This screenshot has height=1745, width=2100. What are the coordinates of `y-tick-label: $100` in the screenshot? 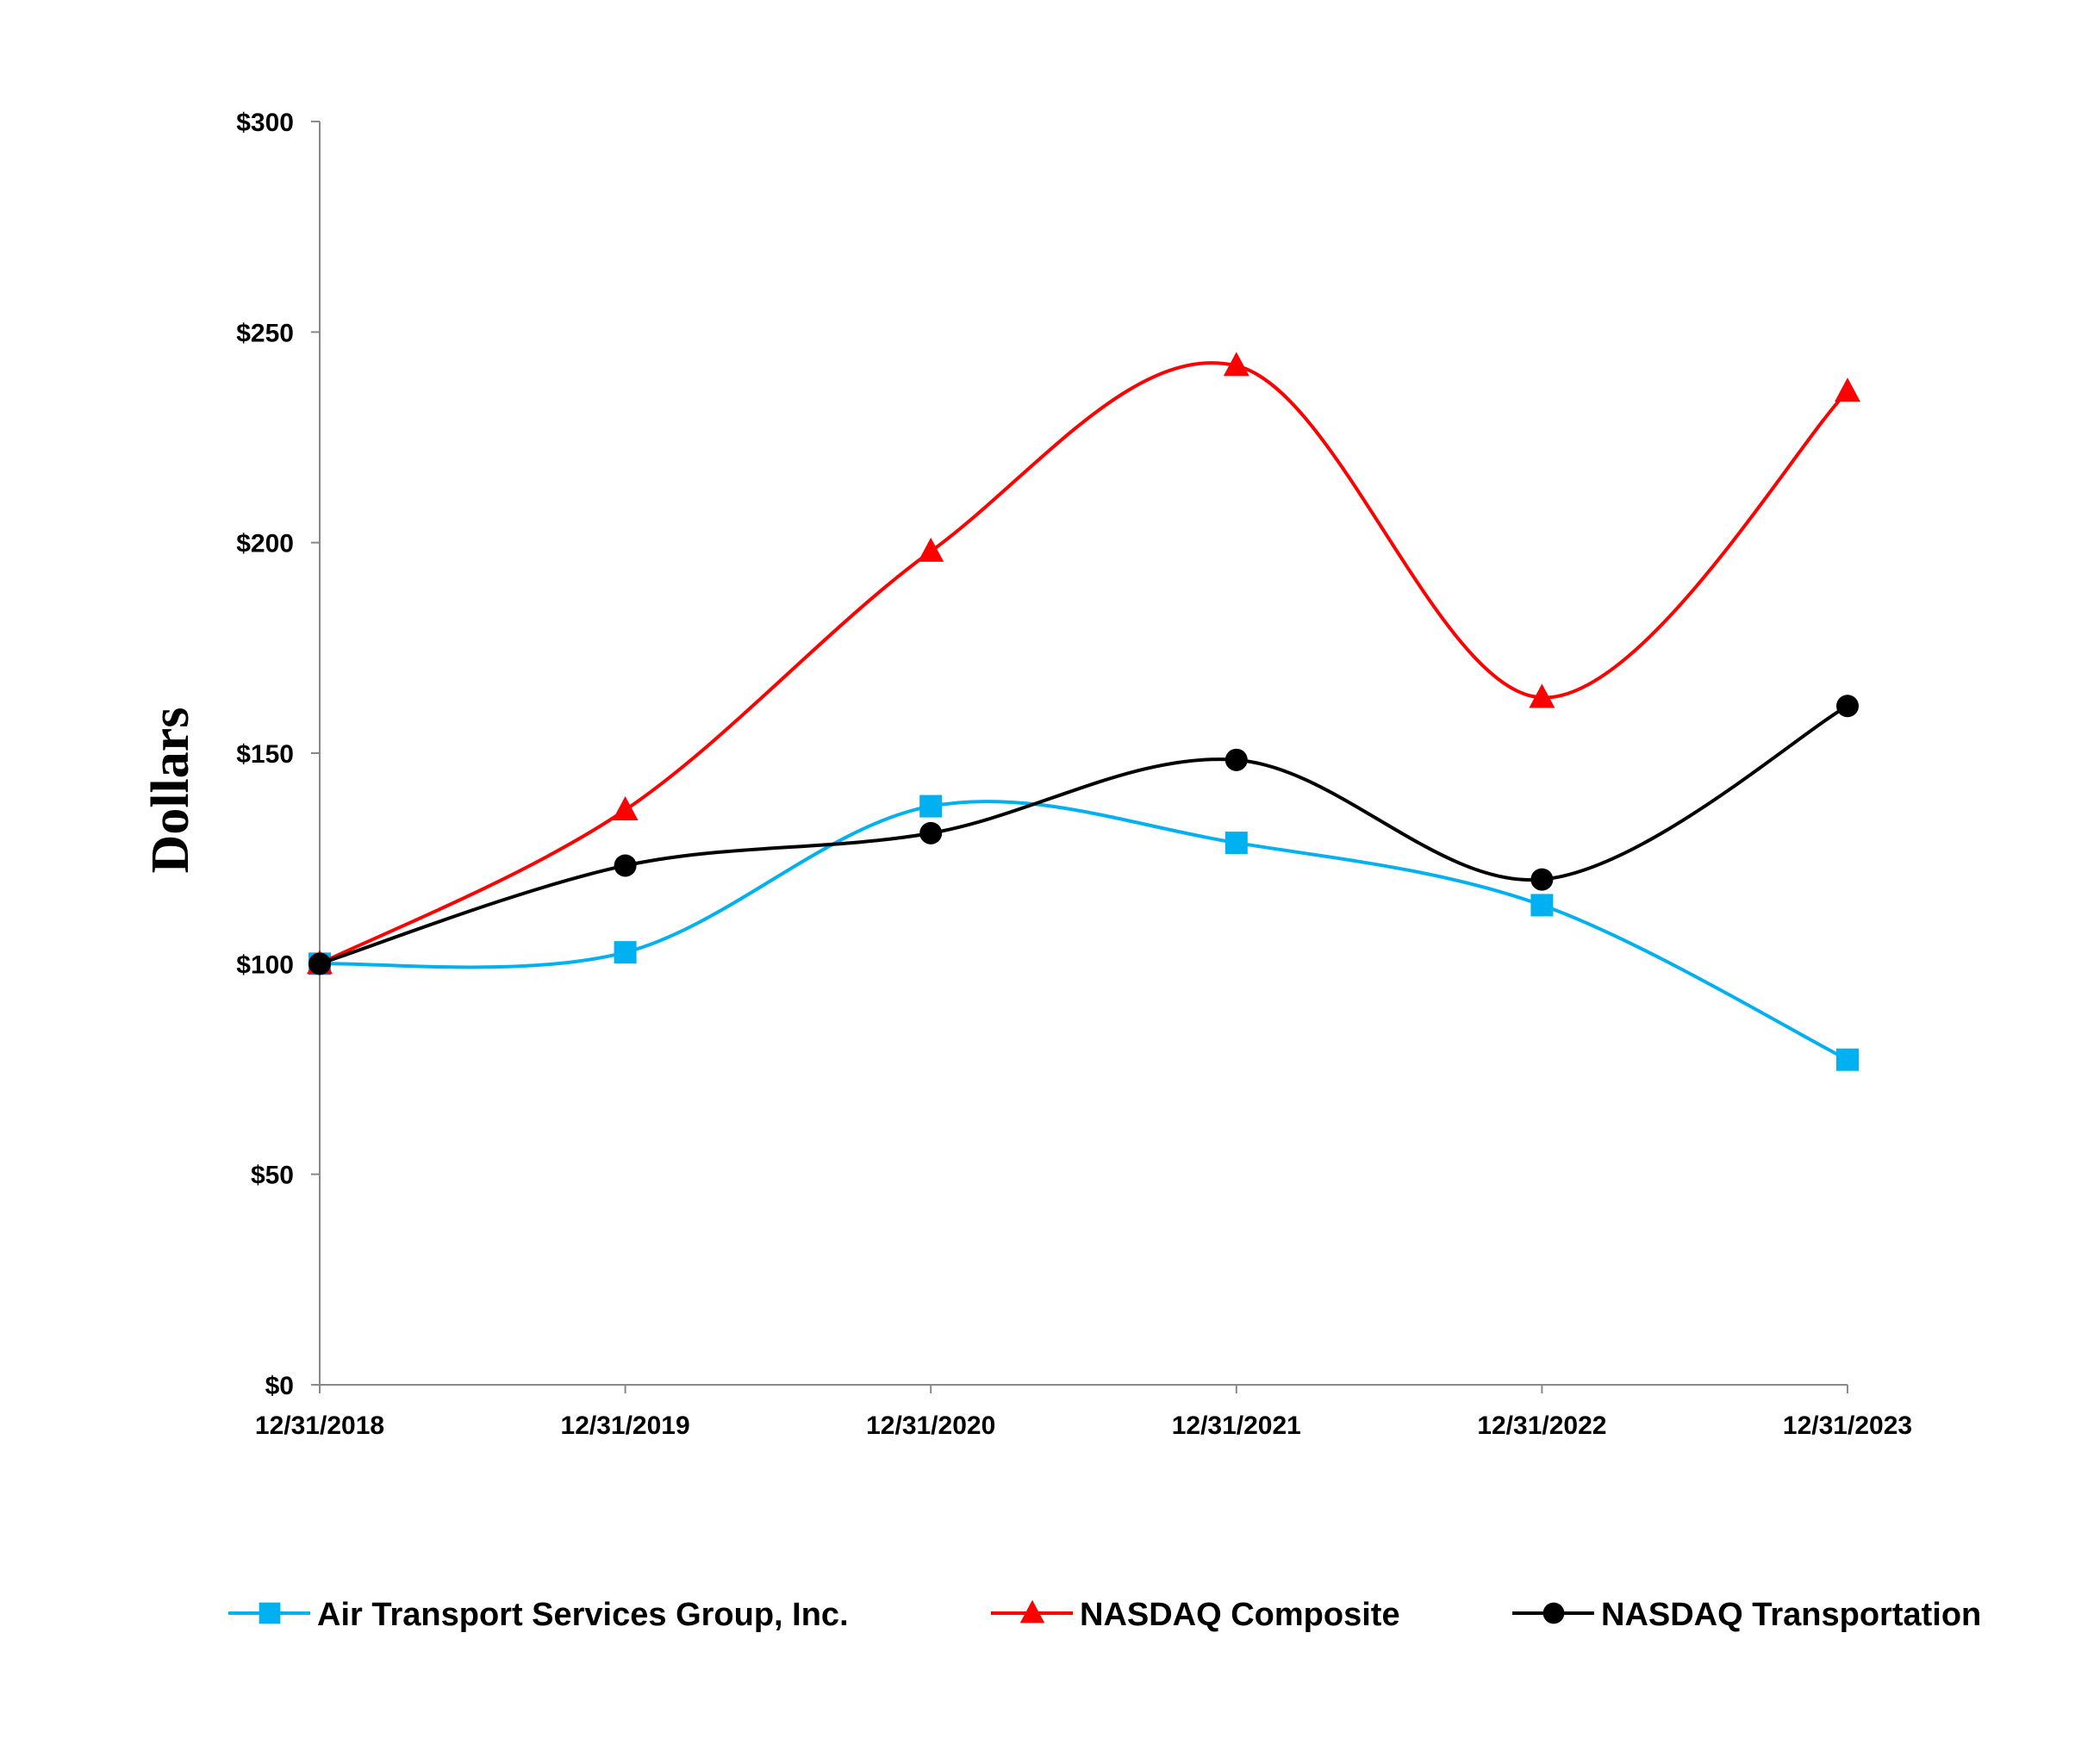 It's located at (265, 964).